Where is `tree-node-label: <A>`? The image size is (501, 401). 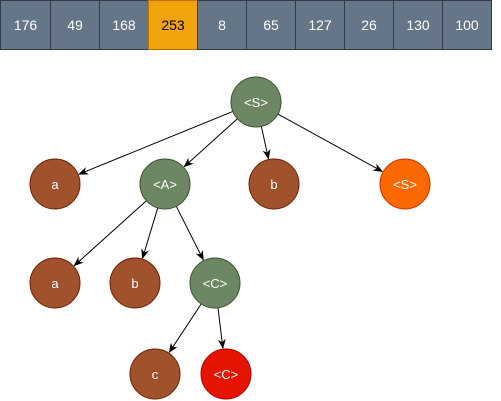
tree-node-label: <A> is located at coordinates (165, 184).